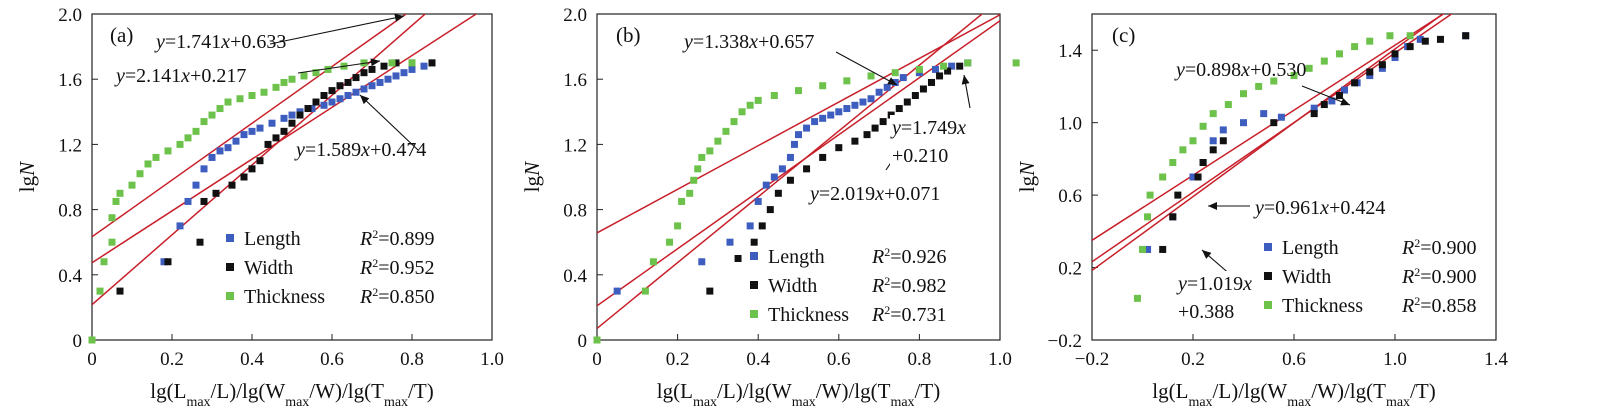 The image size is (1600, 420). I want to click on legend-r2: R2=0.850, so click(397, 296).